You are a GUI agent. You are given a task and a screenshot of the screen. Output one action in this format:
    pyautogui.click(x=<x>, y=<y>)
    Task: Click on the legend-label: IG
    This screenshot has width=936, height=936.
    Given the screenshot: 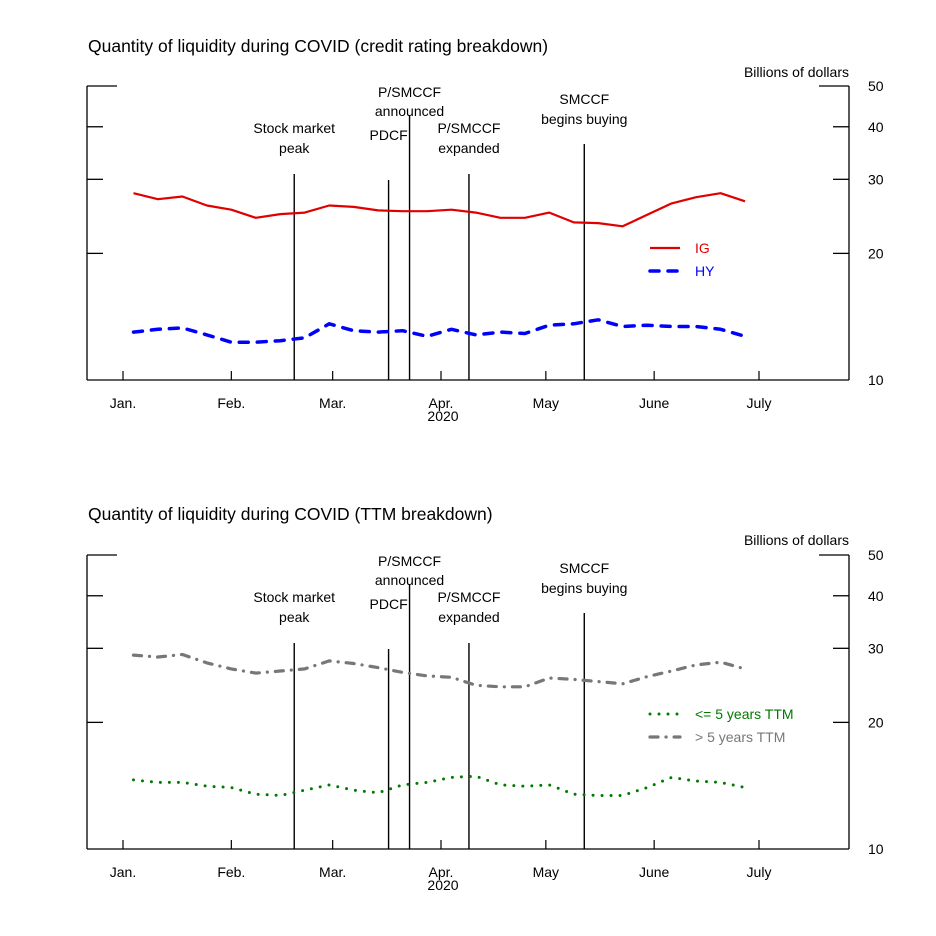 What is the action you would take?
    pyautogui.click(x=702, y=248)
    